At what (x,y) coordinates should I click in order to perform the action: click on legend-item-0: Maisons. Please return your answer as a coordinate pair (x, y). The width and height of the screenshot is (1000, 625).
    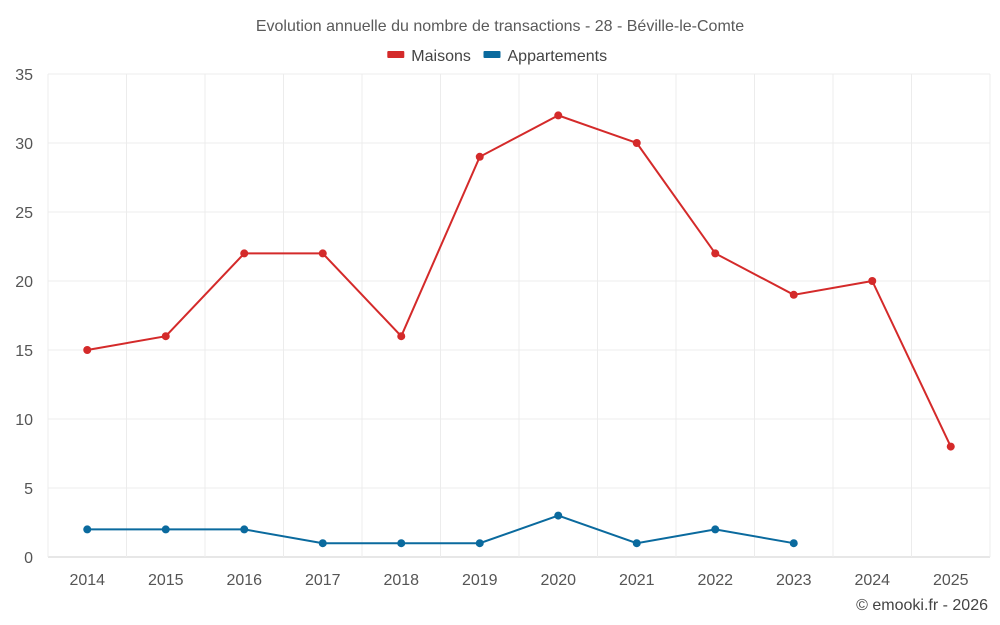
    Looking at the image, I should click on (429, 56).